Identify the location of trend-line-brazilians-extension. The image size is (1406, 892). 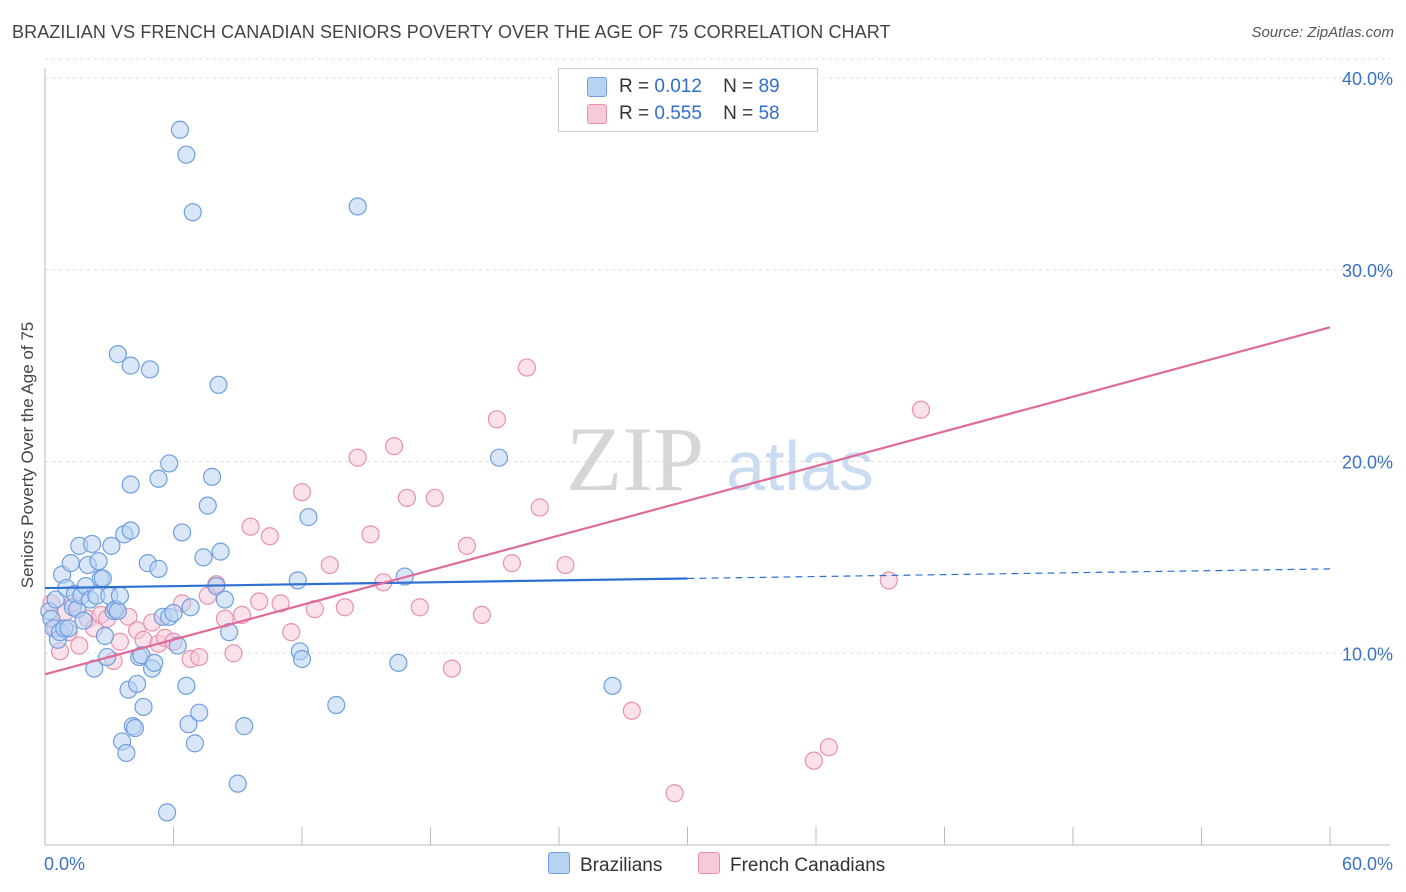
(1009, 574).